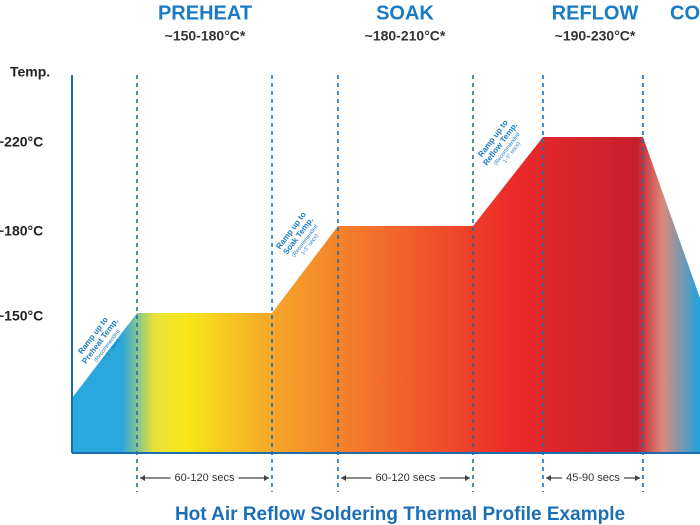 The image size is (700, 525). I want to click on phase-name: PREHEAT, so click(205, 13).